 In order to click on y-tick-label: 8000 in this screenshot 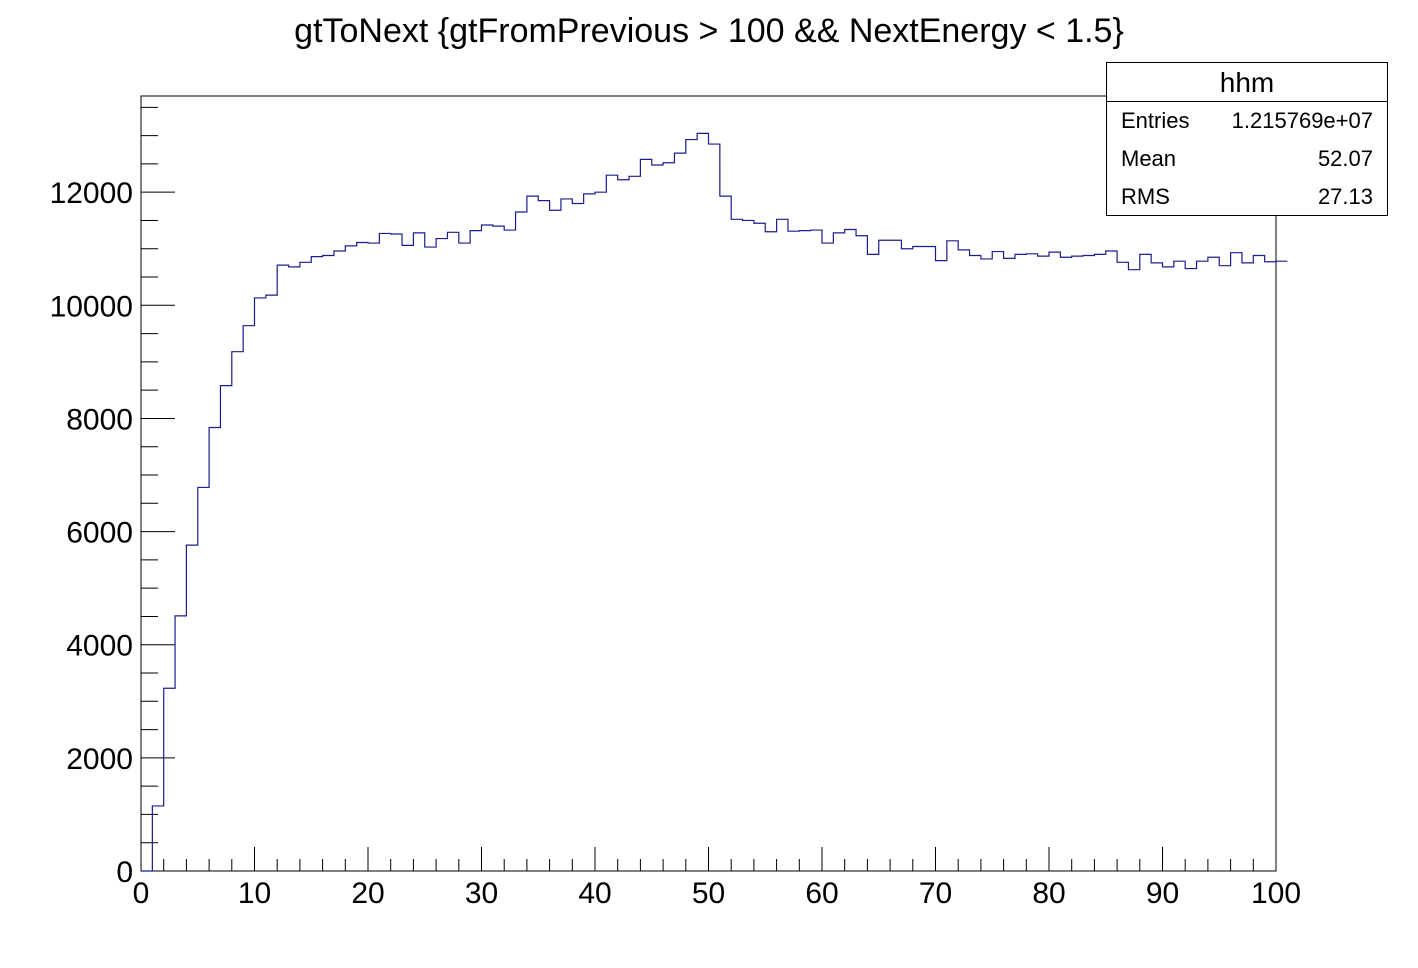, I will do `click(99, 419)`.